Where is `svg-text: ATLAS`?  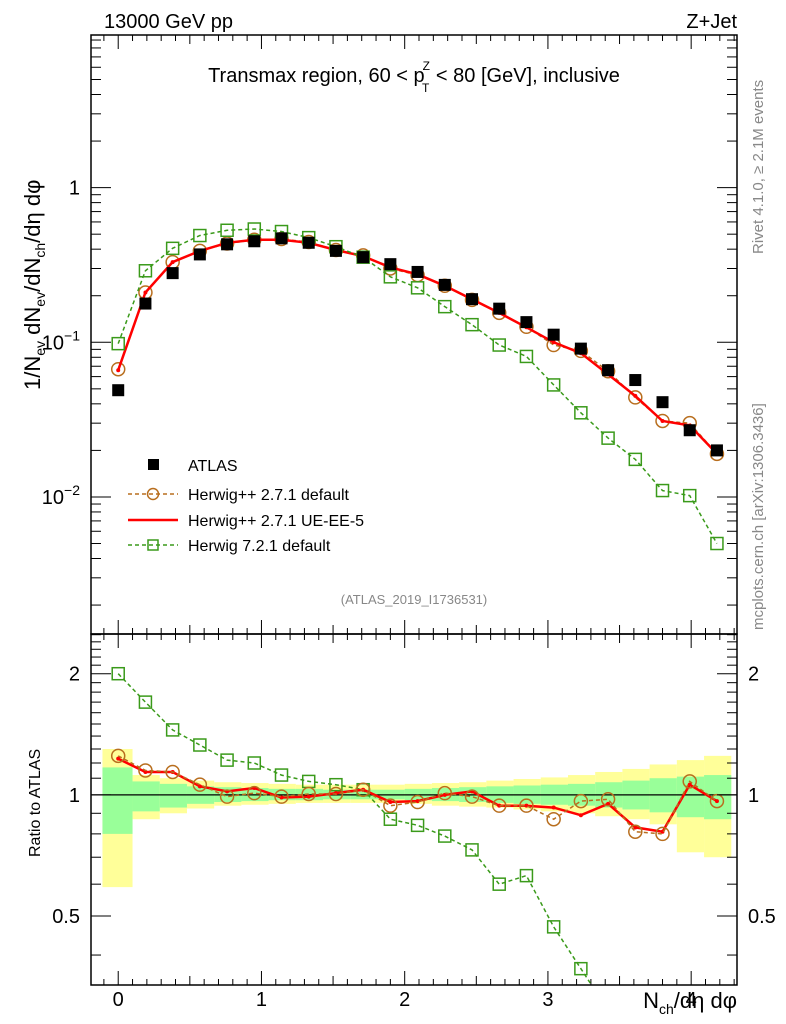
svg-text: ATLAS is located at coordinates (213, 466).